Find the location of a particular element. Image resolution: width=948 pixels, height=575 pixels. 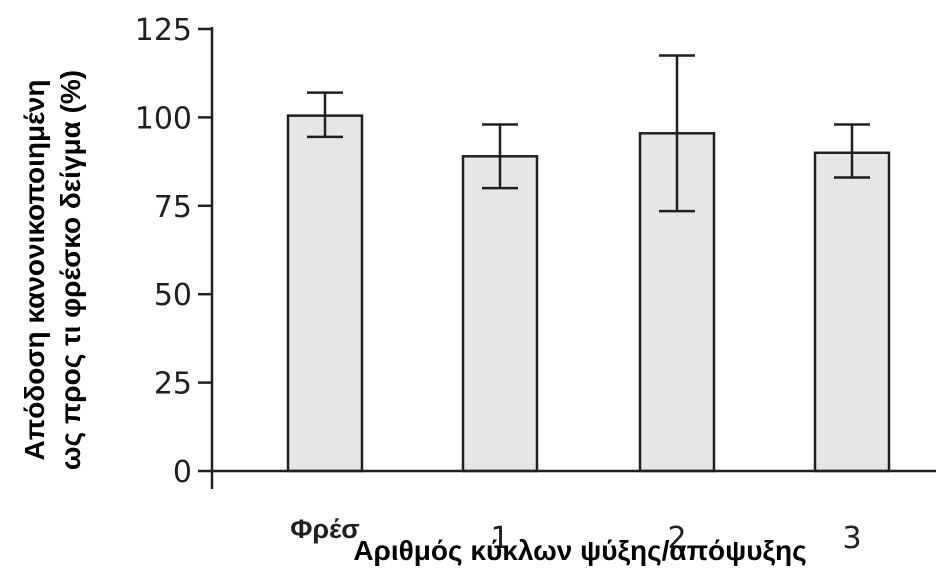

y-axis-ticks: 0 25 50 75 100 125 is located at coordinates (173, 251).